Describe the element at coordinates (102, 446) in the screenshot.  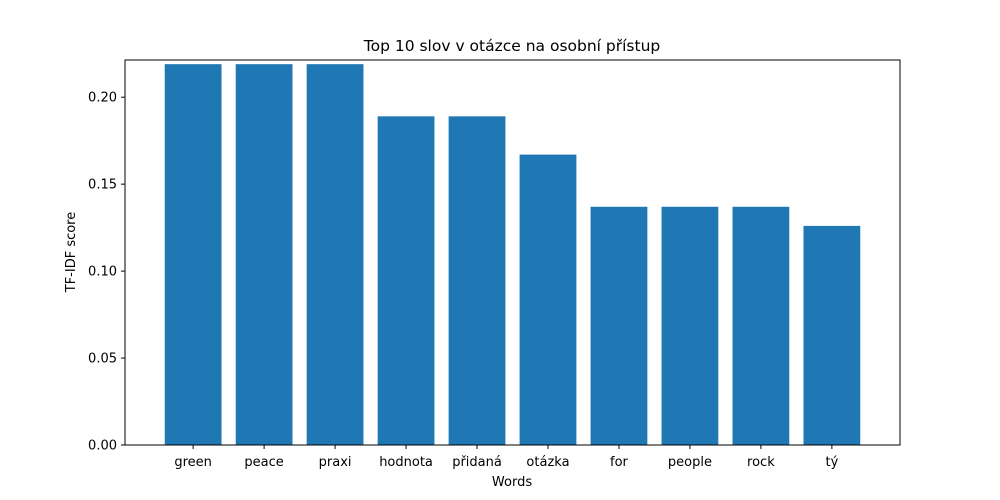
I see `y-tick-label: 0.00` at that location.